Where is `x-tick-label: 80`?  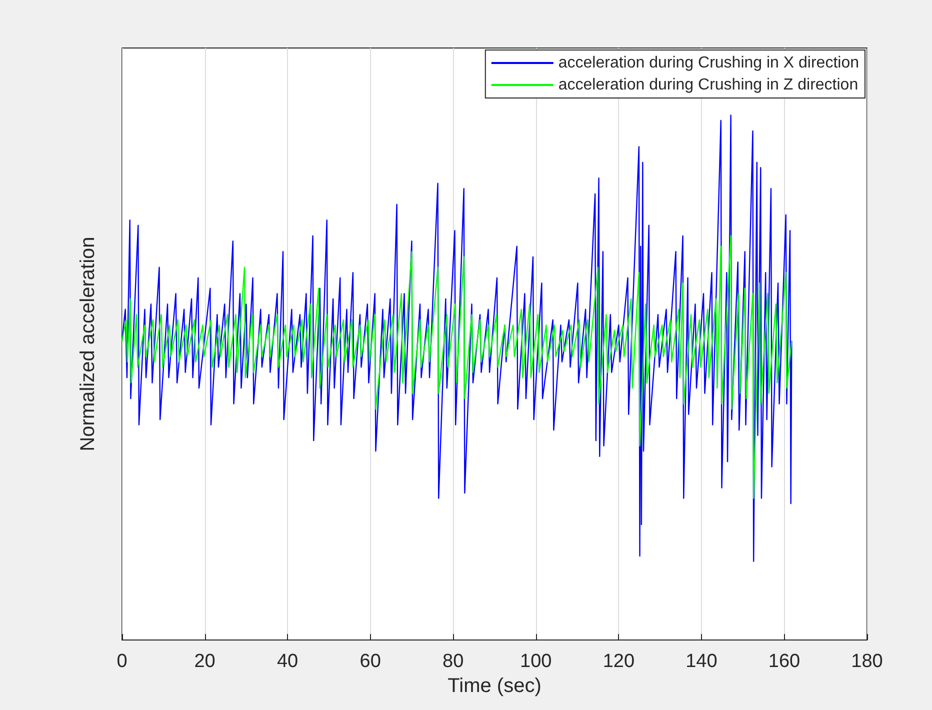 x-tick-label: 80 is located at coordinates (453, 661).